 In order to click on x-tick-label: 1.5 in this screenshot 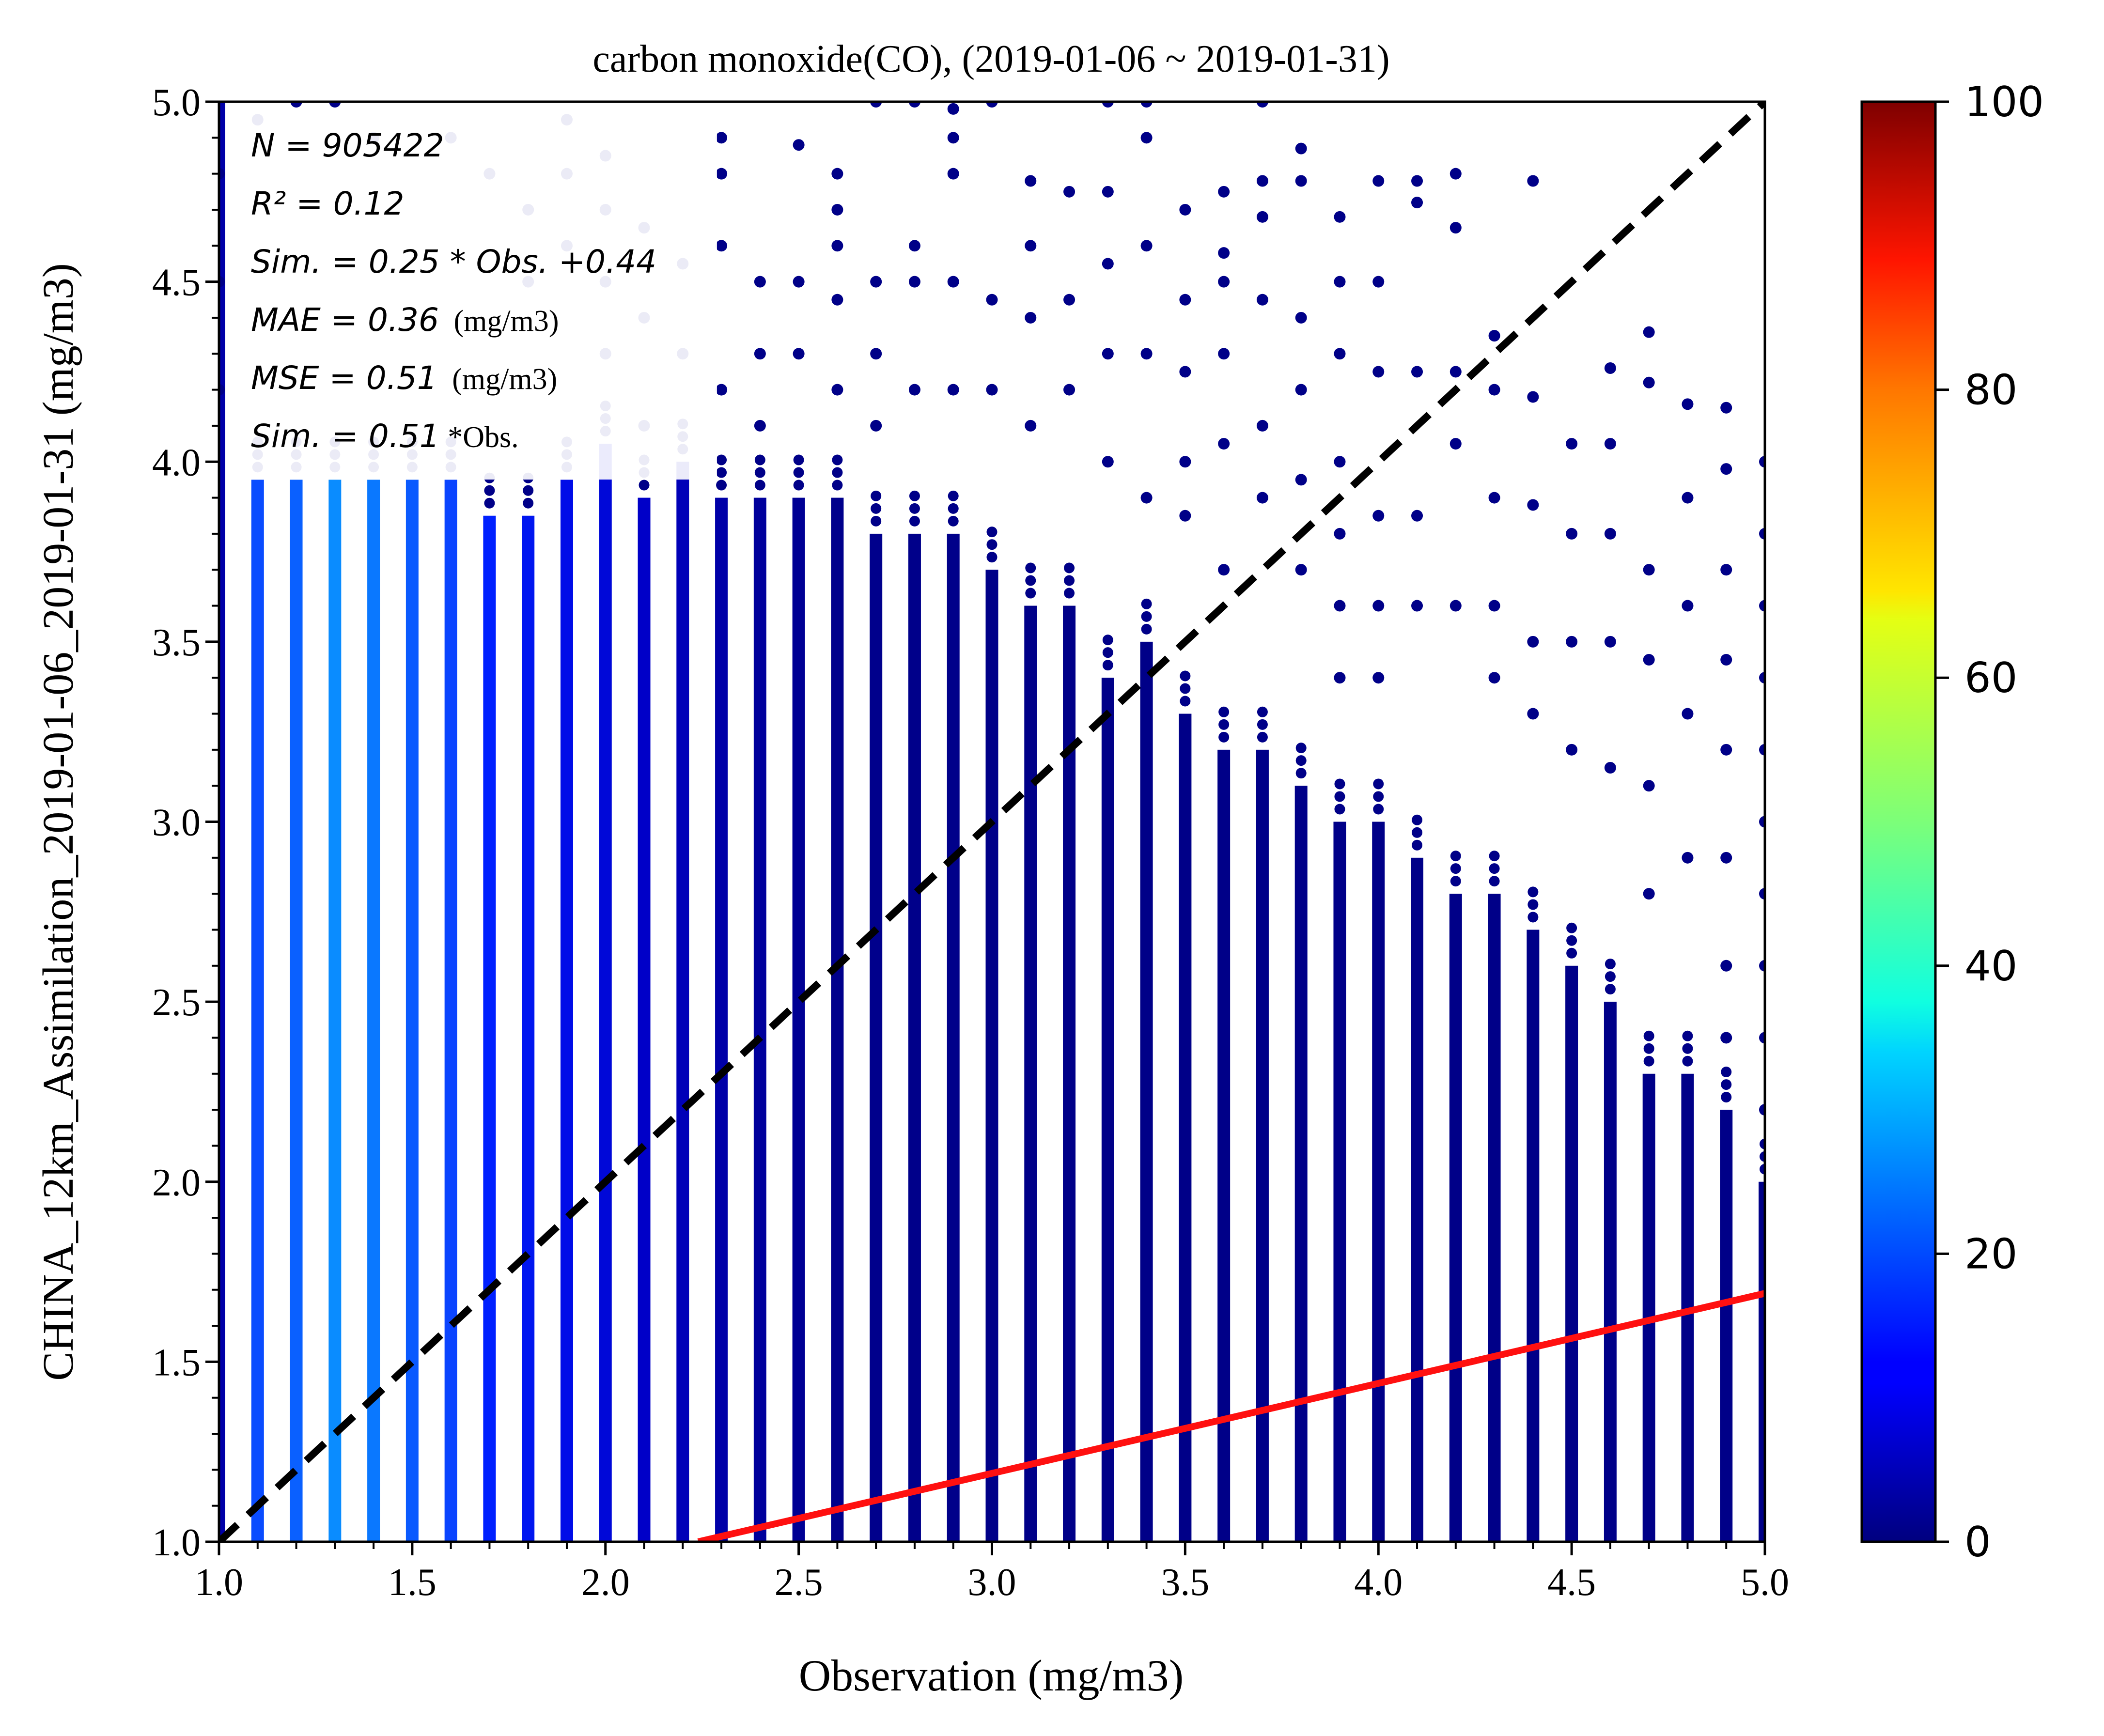, I will do `click(412, 1582)`.